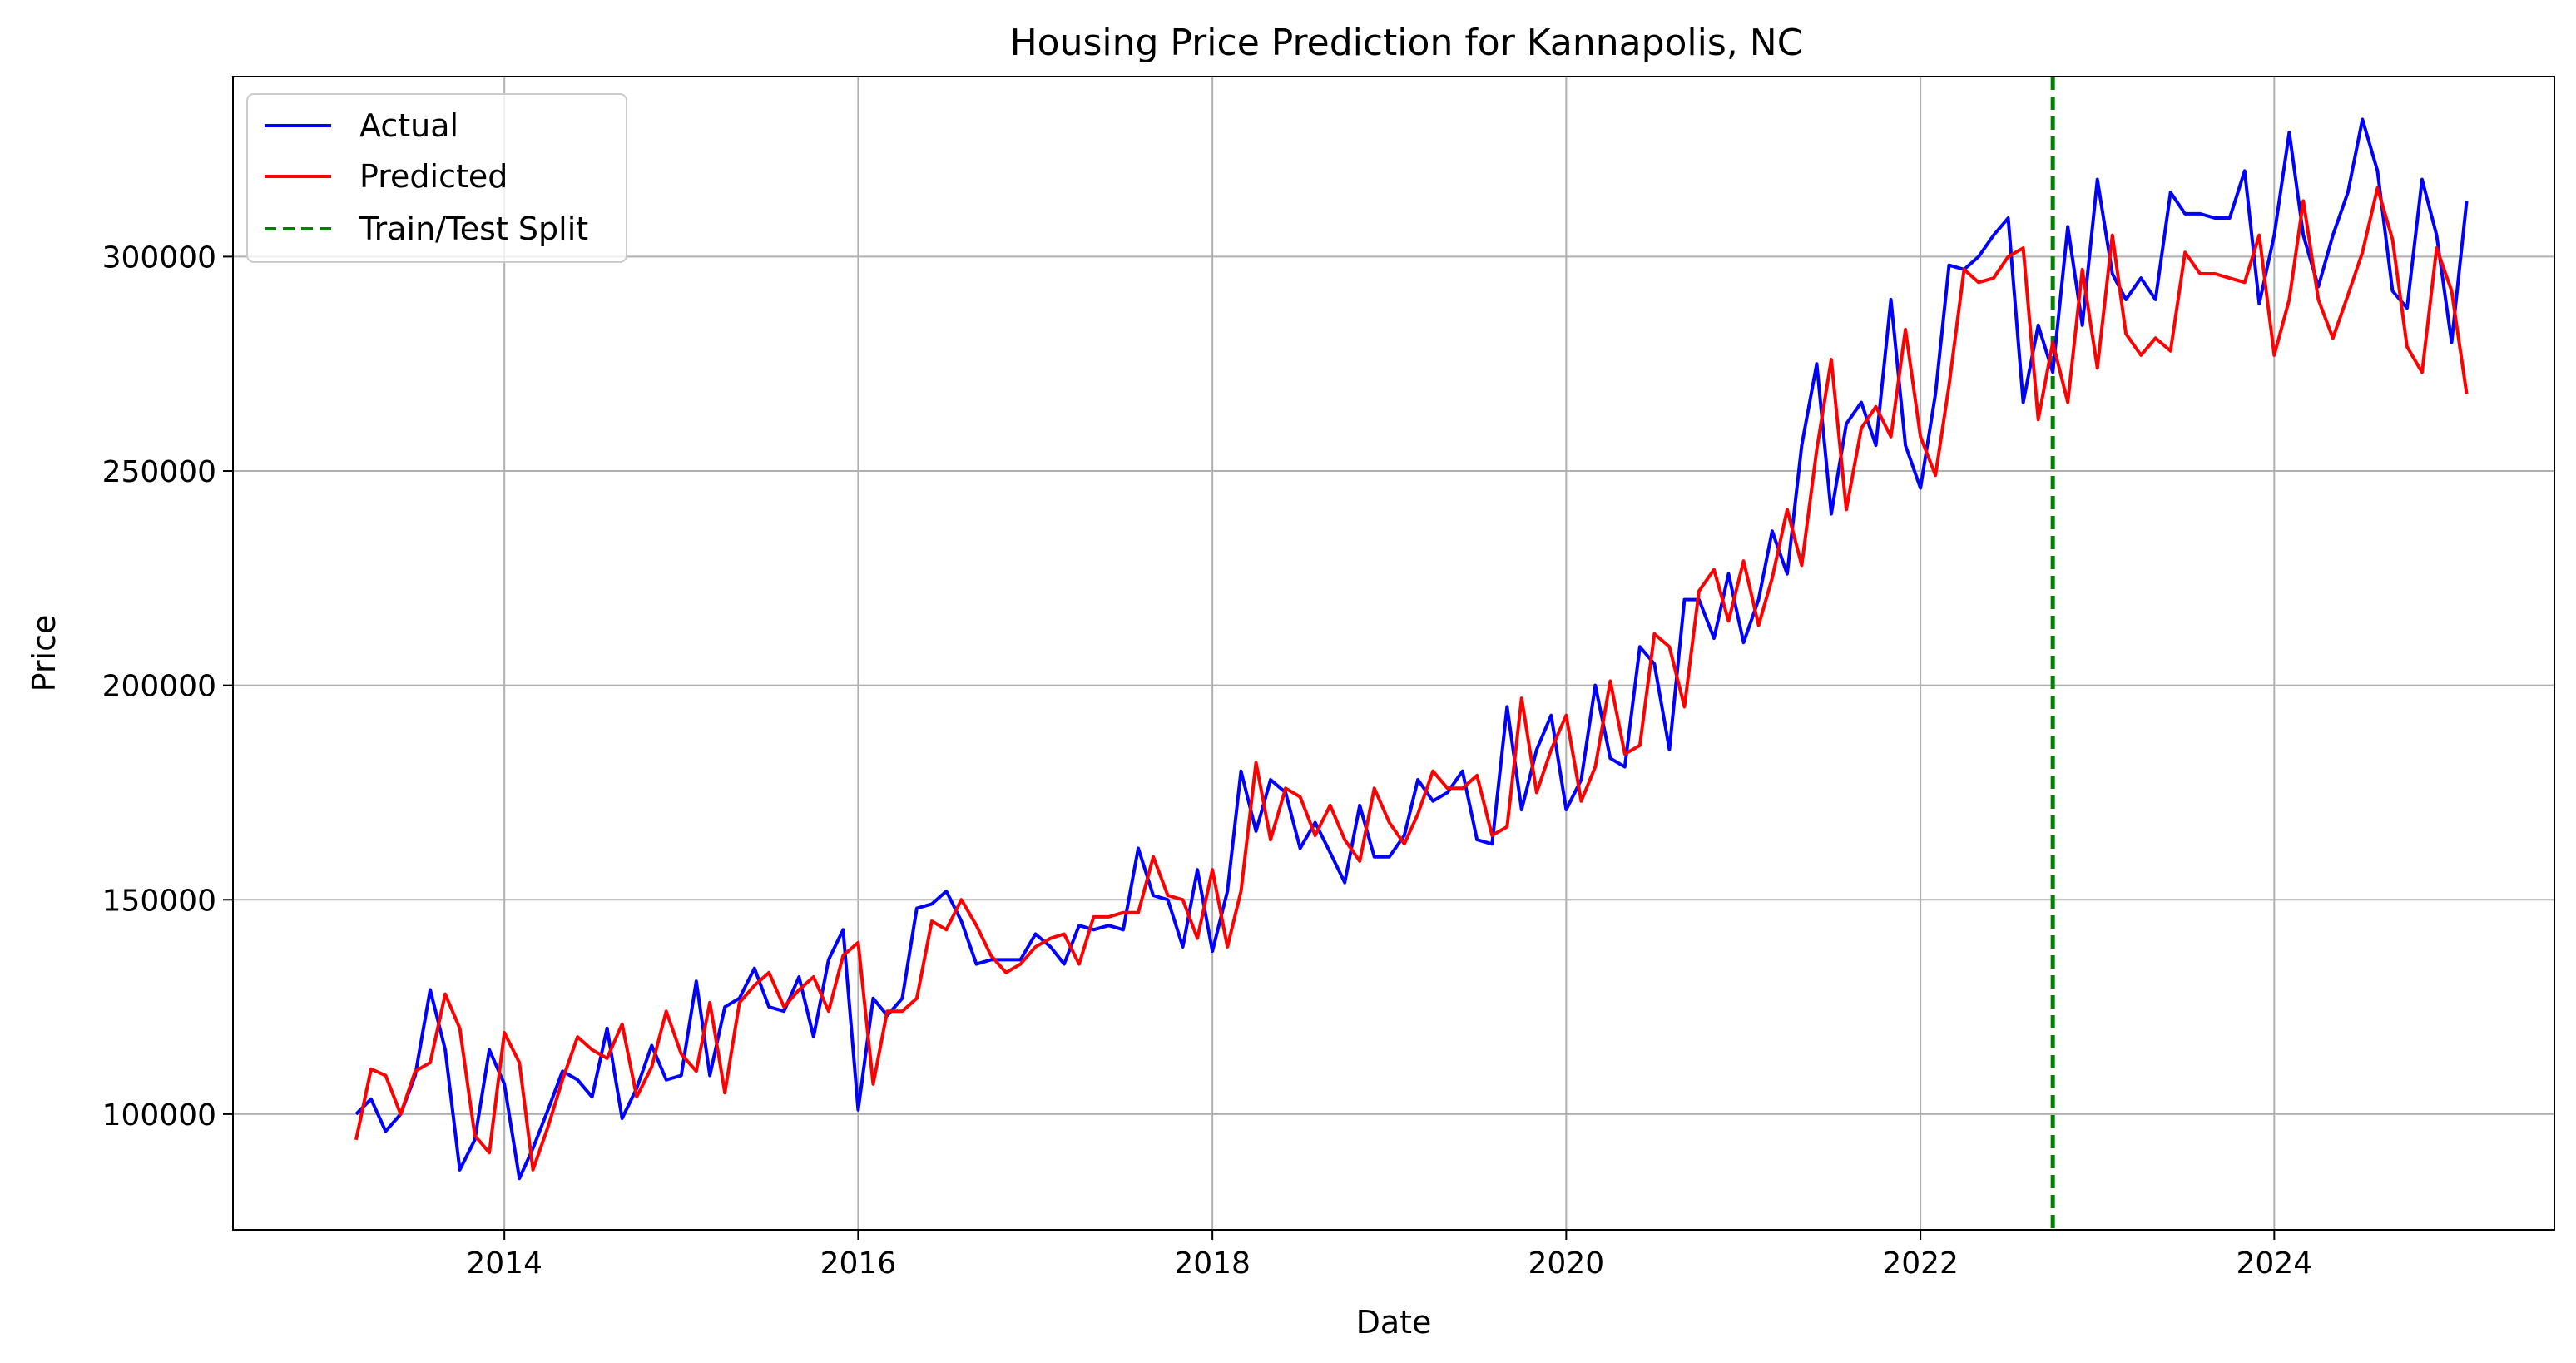  I want to click on x-tick-label-2024: 2024, so click(2275, 1264).